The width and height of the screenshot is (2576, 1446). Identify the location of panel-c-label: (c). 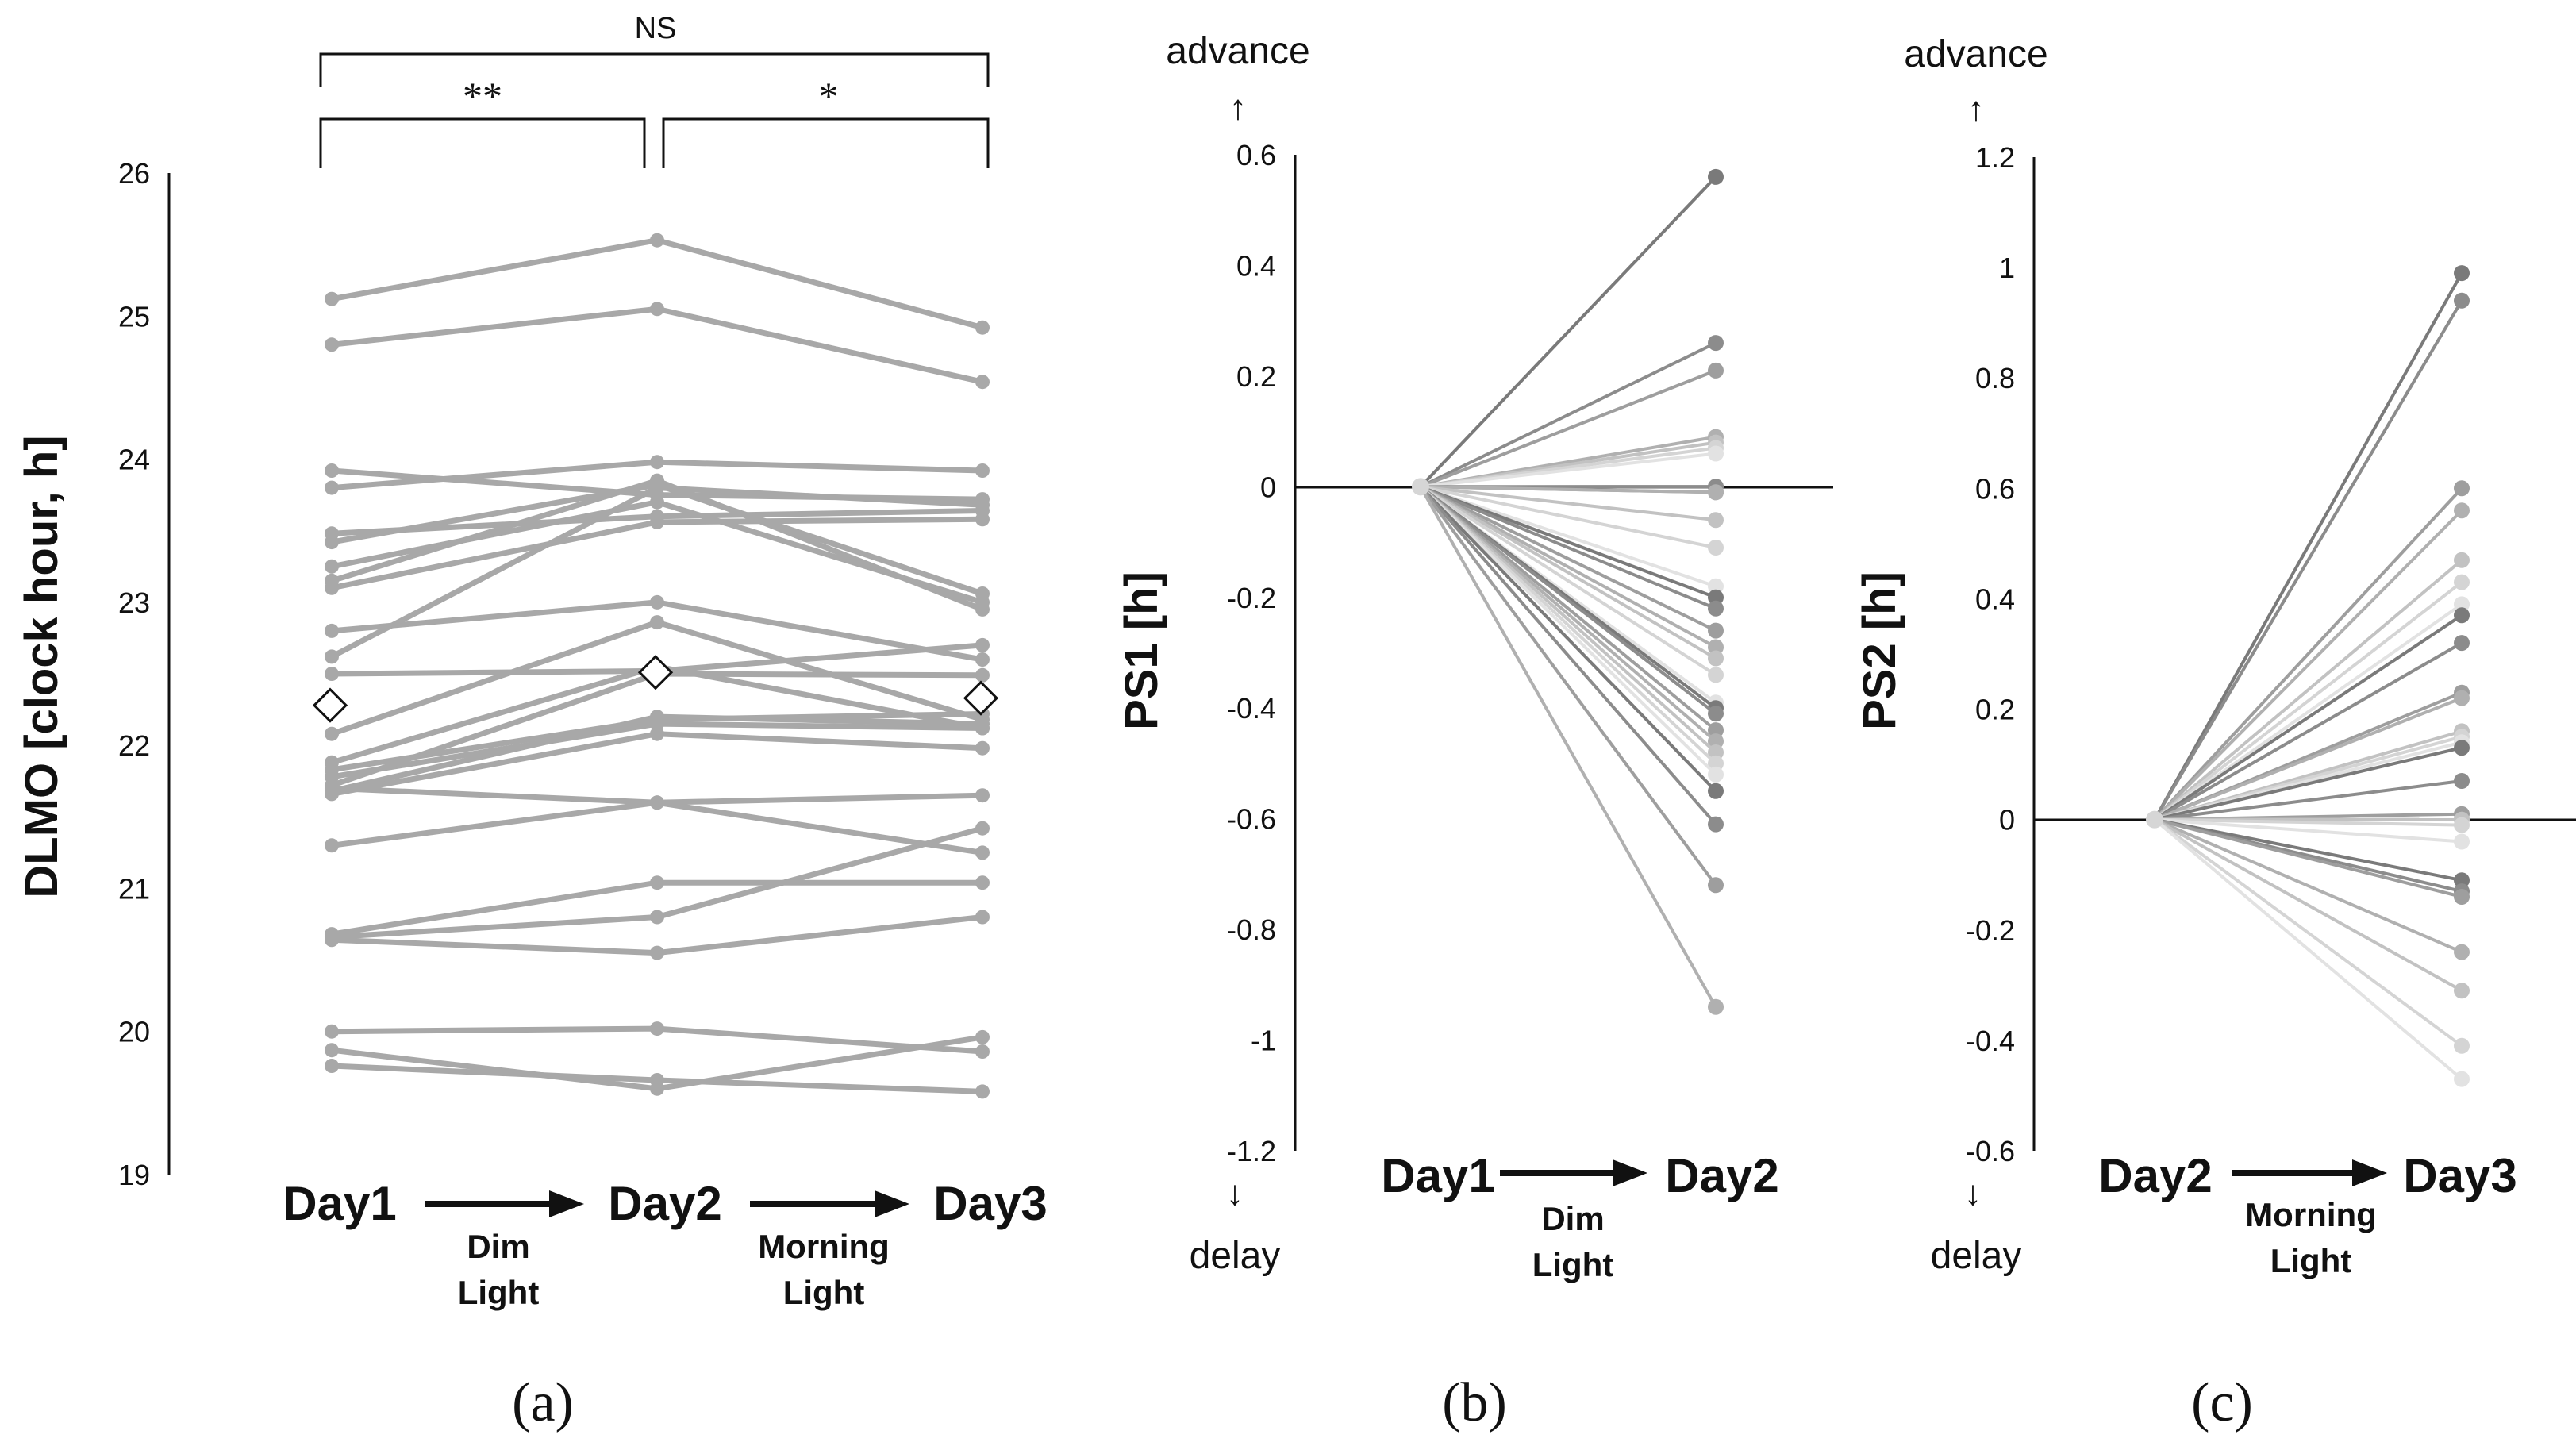
(2222, 1402).